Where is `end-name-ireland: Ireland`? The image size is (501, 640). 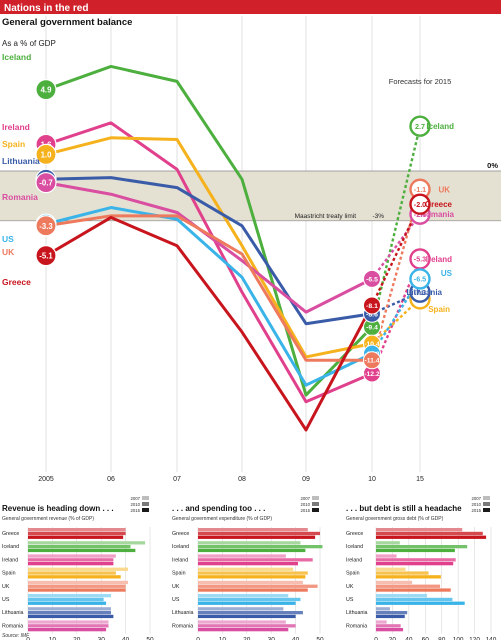
end-name-ireland: Ireland is located at coordinates (439, 259).